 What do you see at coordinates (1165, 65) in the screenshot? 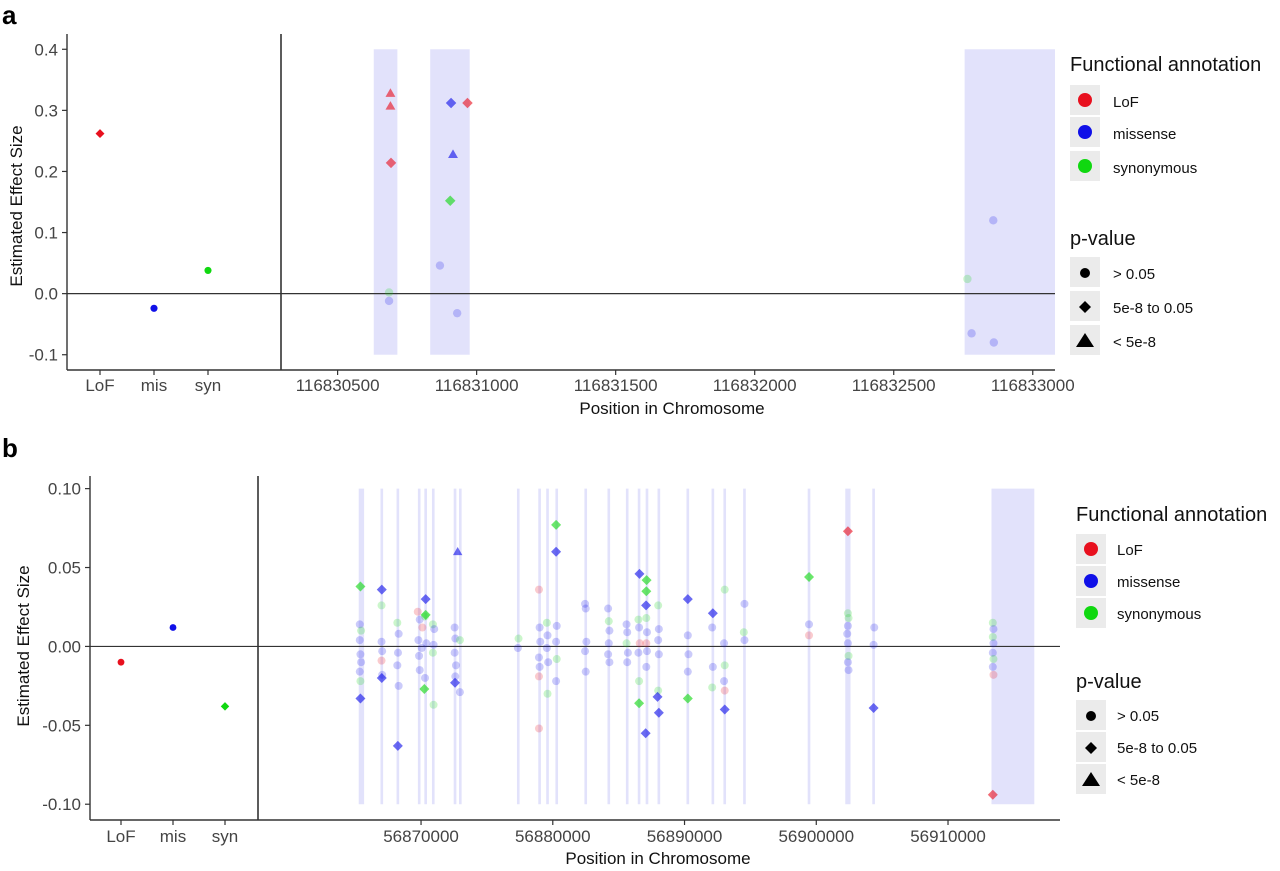
I see `panel-a-legend-annotation-title: Functional annotation` at bounding box center [1165, 65].